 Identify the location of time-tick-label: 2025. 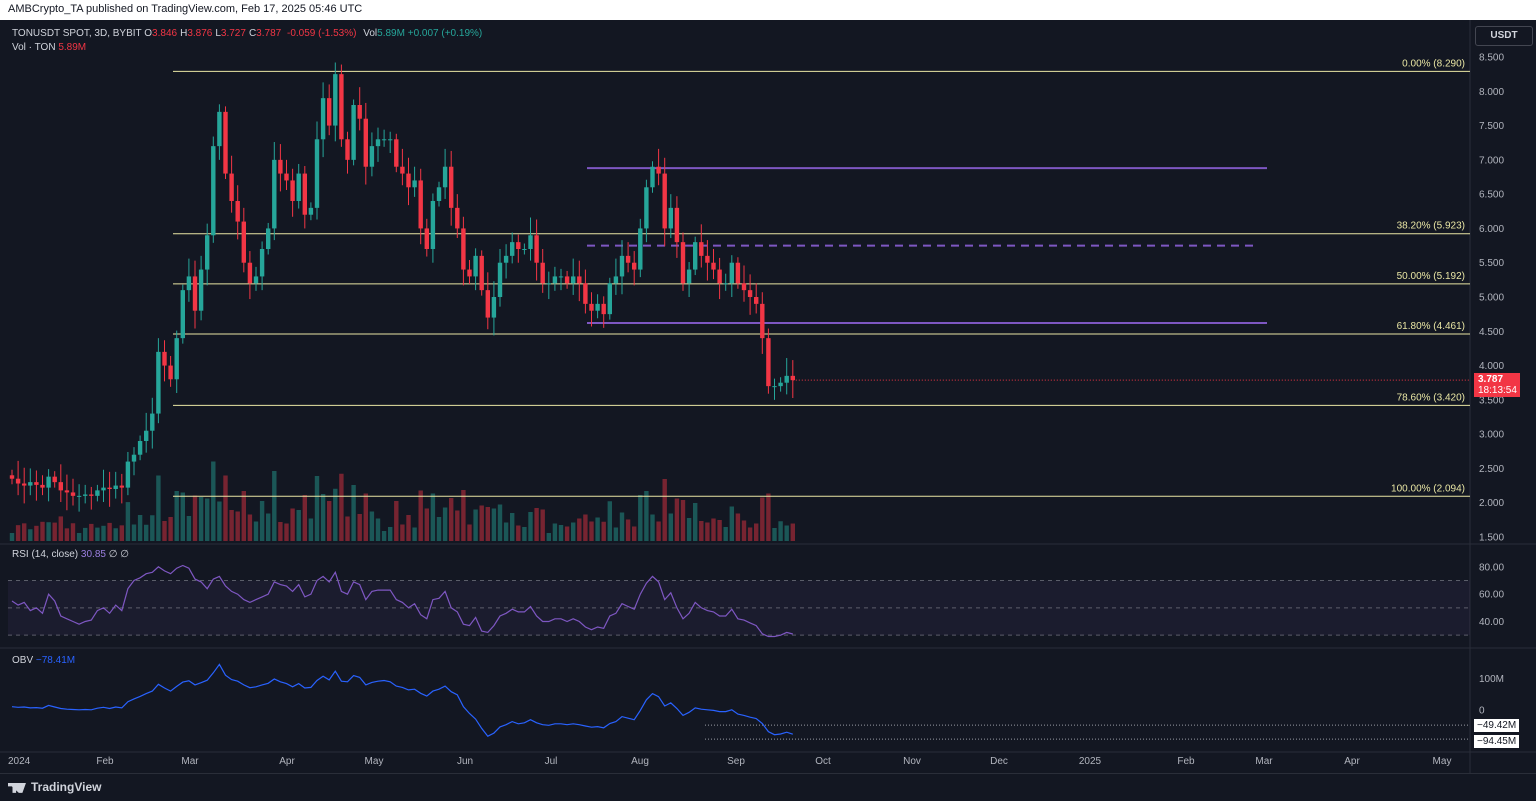
(1090, 761).